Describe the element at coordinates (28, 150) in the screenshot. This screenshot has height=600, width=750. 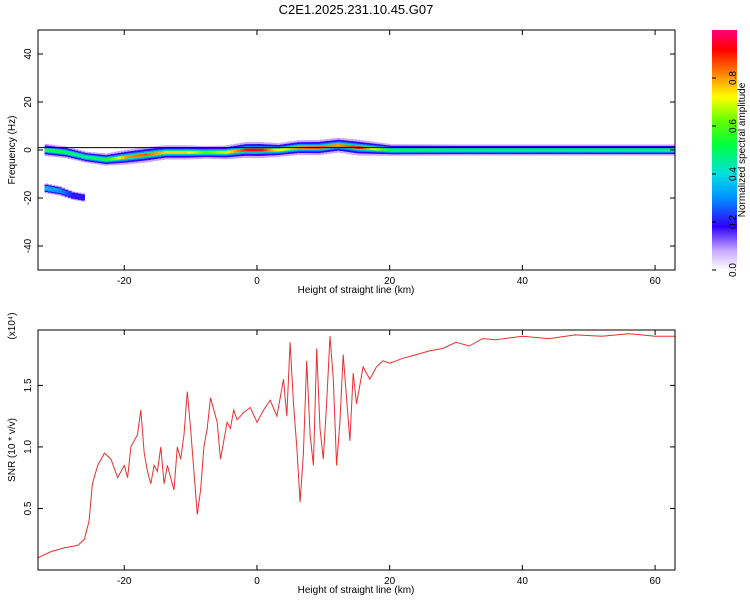
I see `spectrogram-y-tick-label: 0` at that location.